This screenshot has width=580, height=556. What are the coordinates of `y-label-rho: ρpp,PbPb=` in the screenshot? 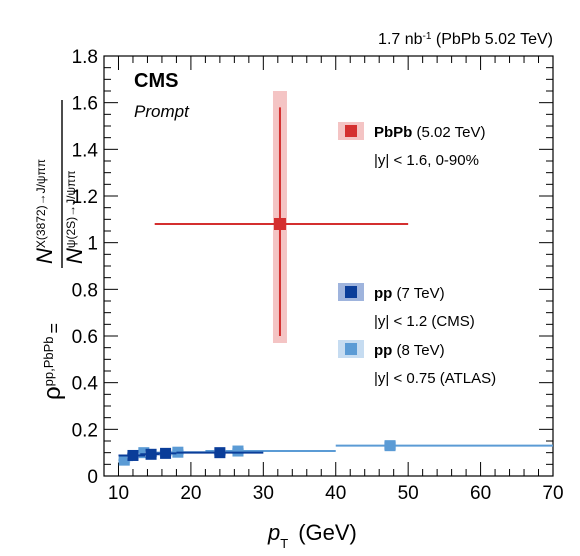 It's located at (52, 361).